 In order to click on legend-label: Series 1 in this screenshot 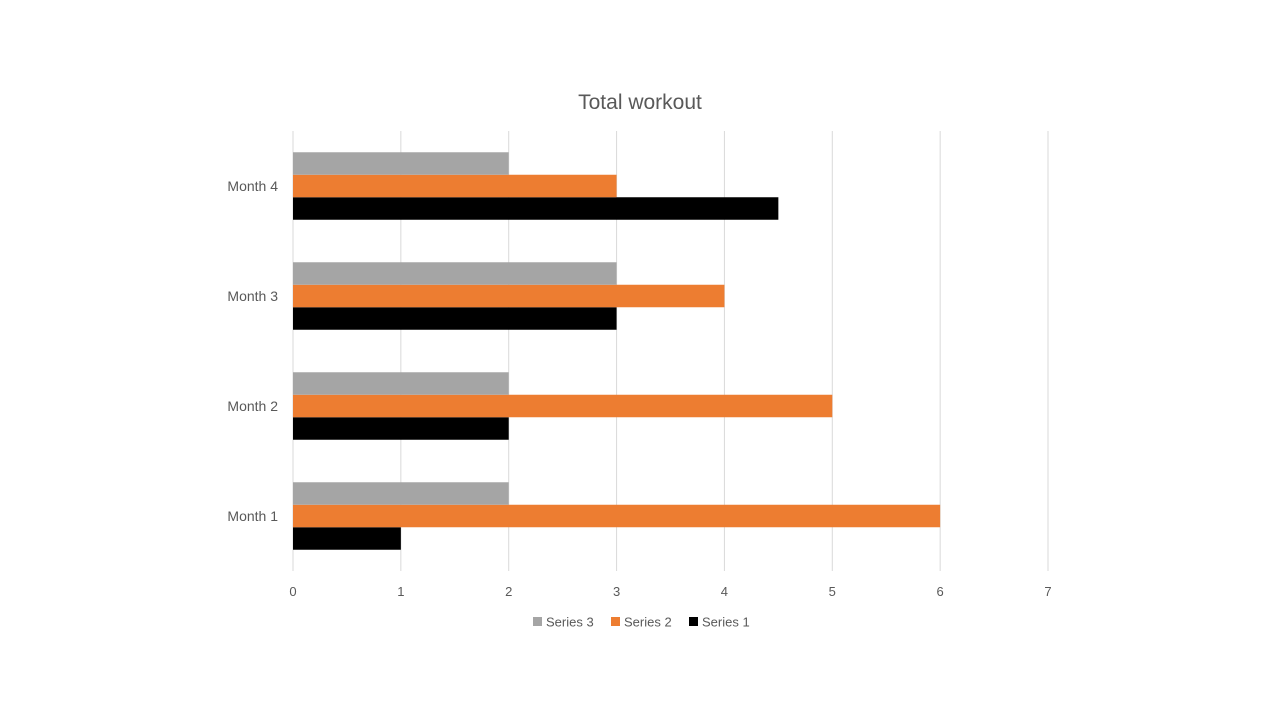, I will do `click(726, 622)`.